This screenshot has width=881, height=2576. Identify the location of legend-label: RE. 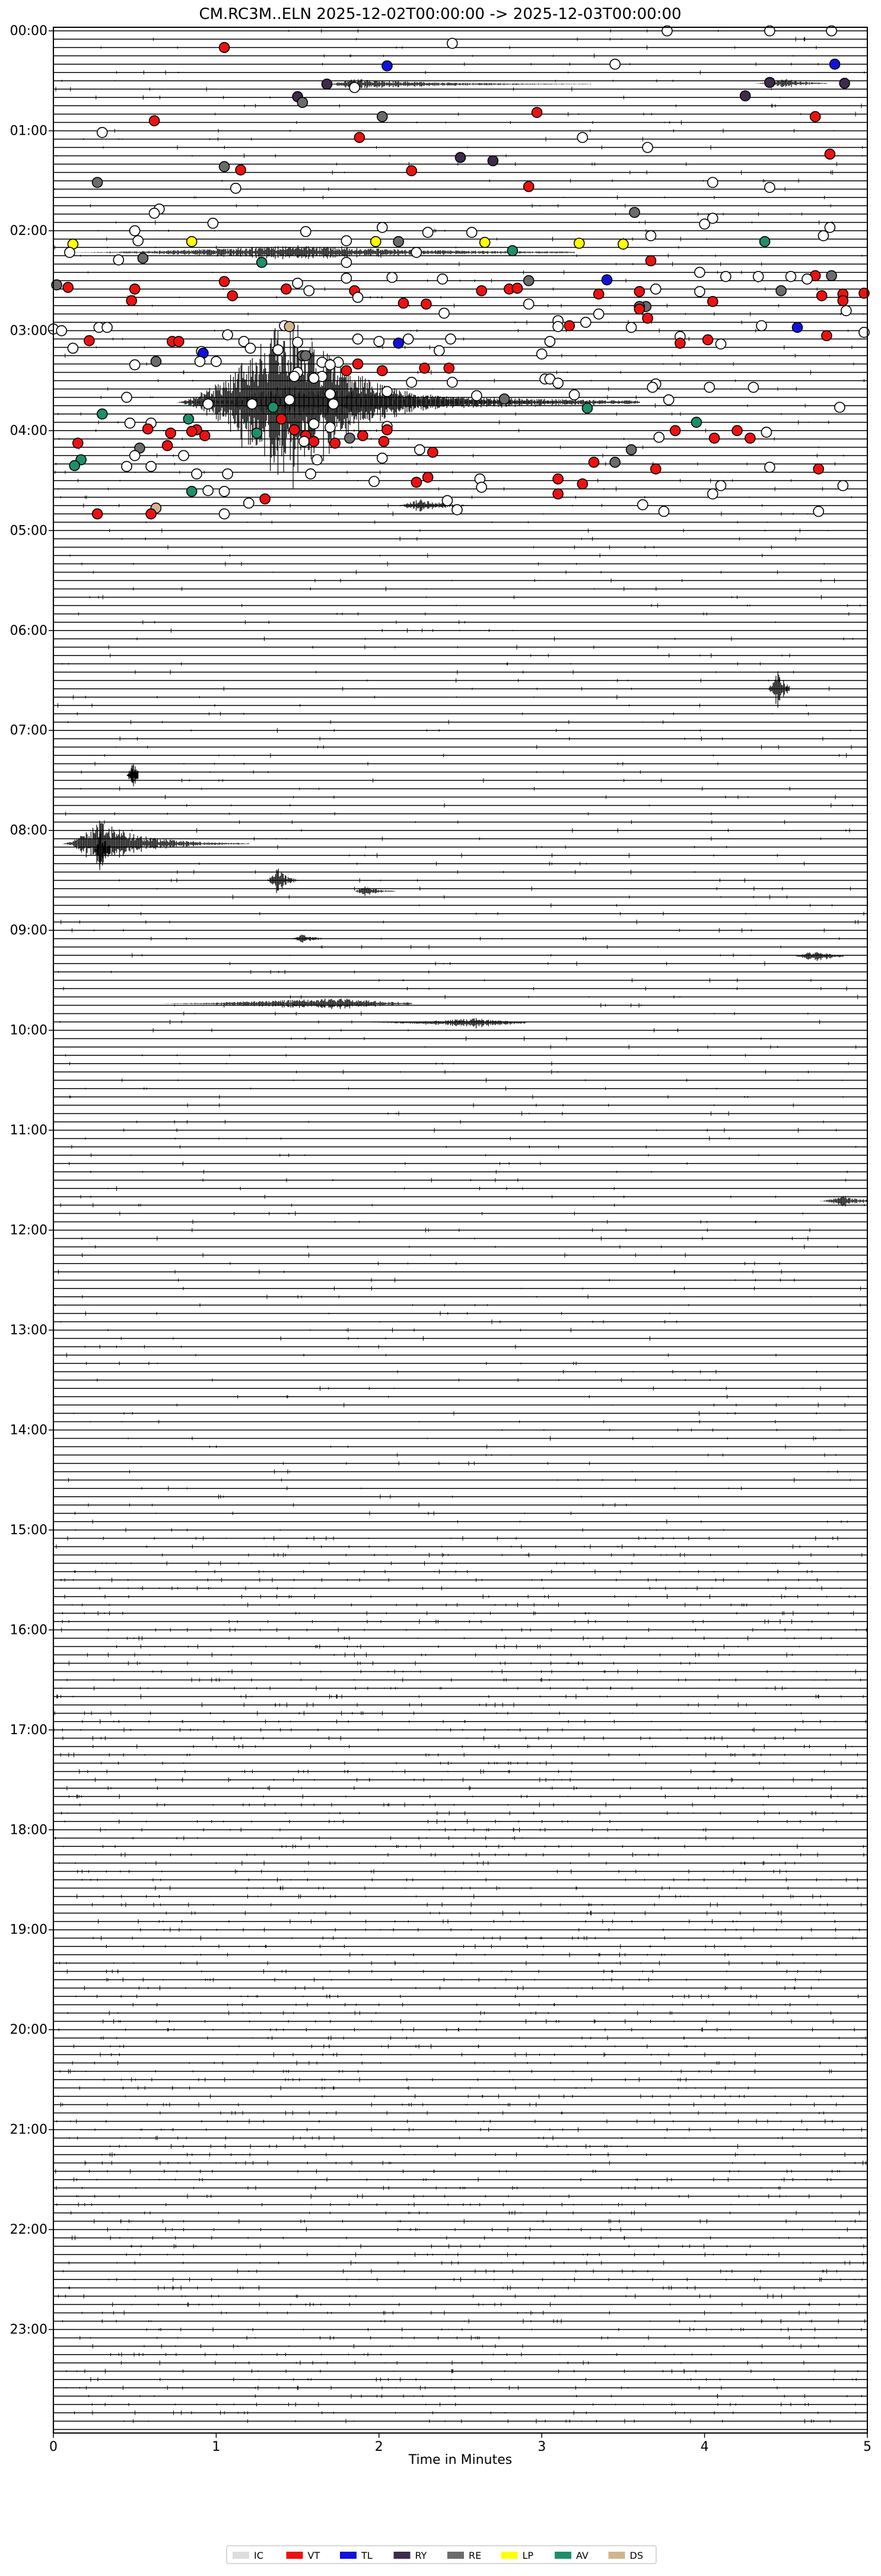
(475, 2555).